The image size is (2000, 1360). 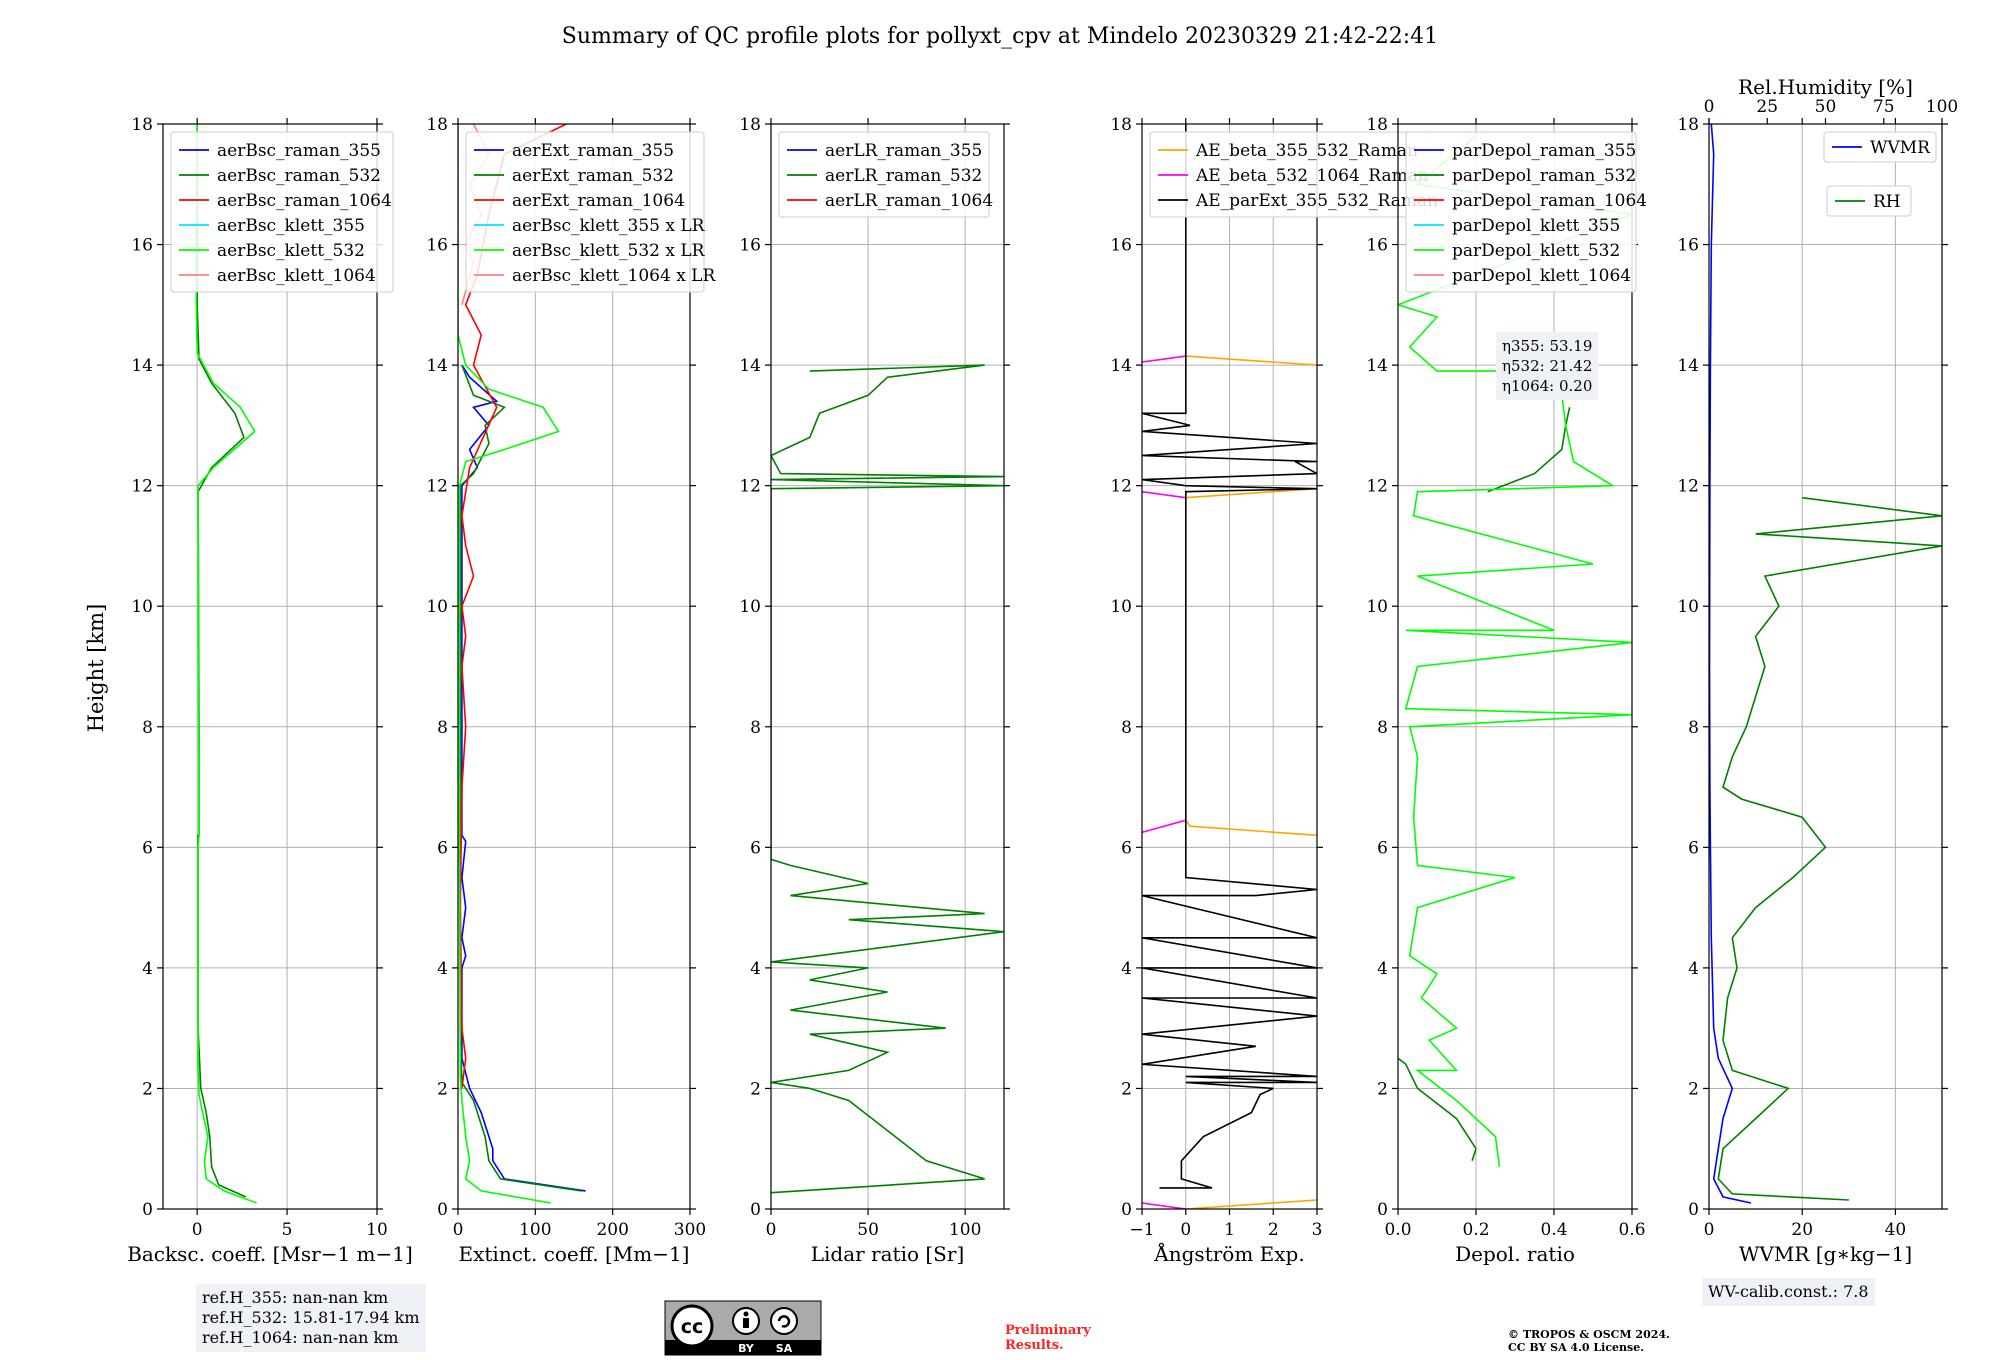 What do you see at coordinates (1547, 386) in the screenshot?
I see `annotation-line: η1064: 0.20` at bounding box center [1547, 386].